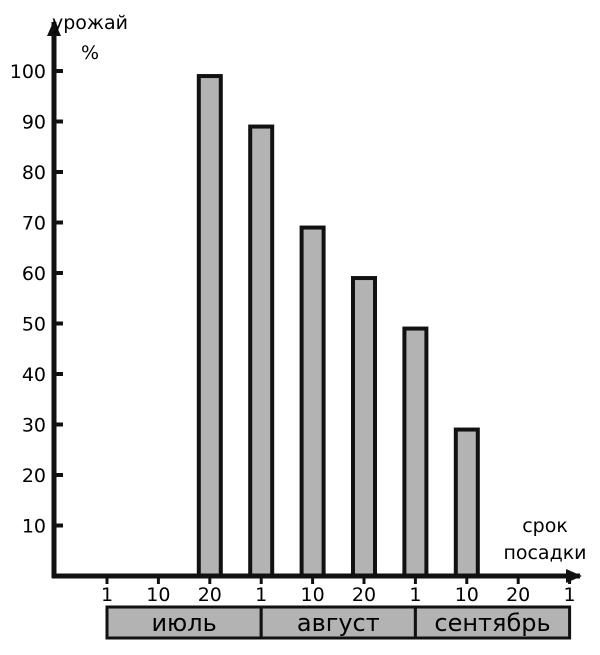 This screenshot has height=655, width=600. I want to click on x-tick-label-1: 1, so click(107, 595).